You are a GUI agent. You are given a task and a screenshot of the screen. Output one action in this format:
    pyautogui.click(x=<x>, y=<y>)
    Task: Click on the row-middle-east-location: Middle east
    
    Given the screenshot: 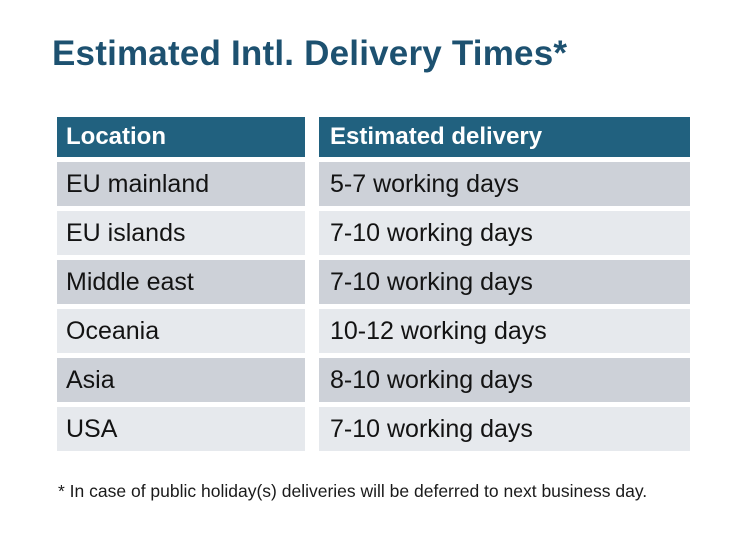 What is the action you would take?
    pyautogui.click(x=181, y=282)
    